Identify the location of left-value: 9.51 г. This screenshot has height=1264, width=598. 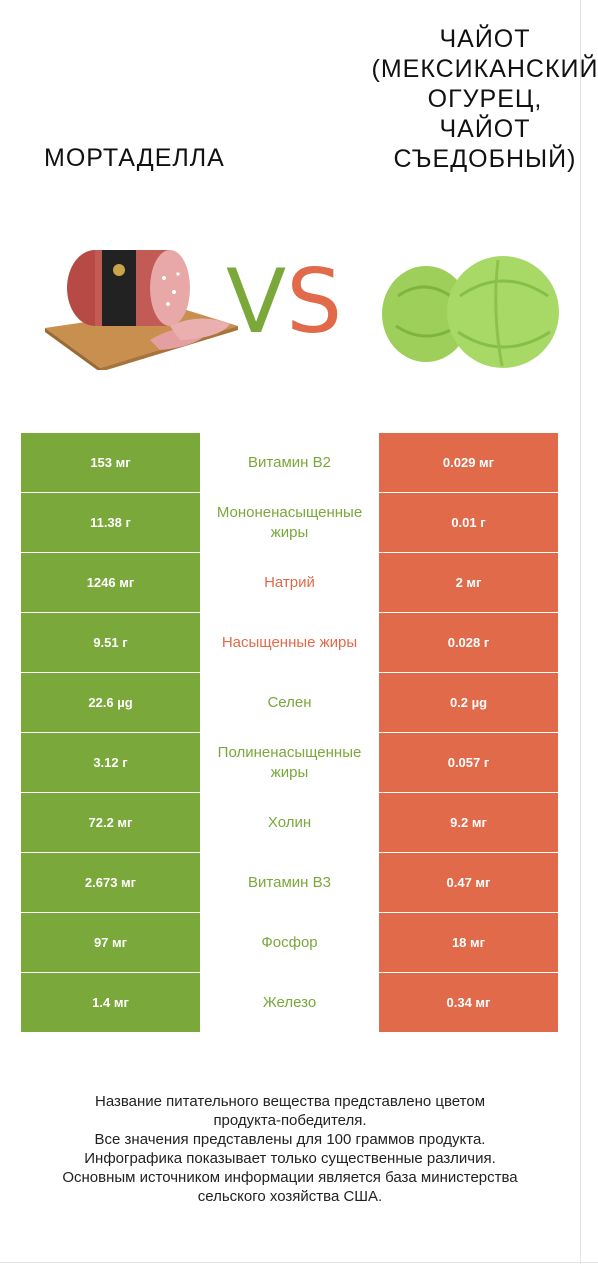
(110, 642).